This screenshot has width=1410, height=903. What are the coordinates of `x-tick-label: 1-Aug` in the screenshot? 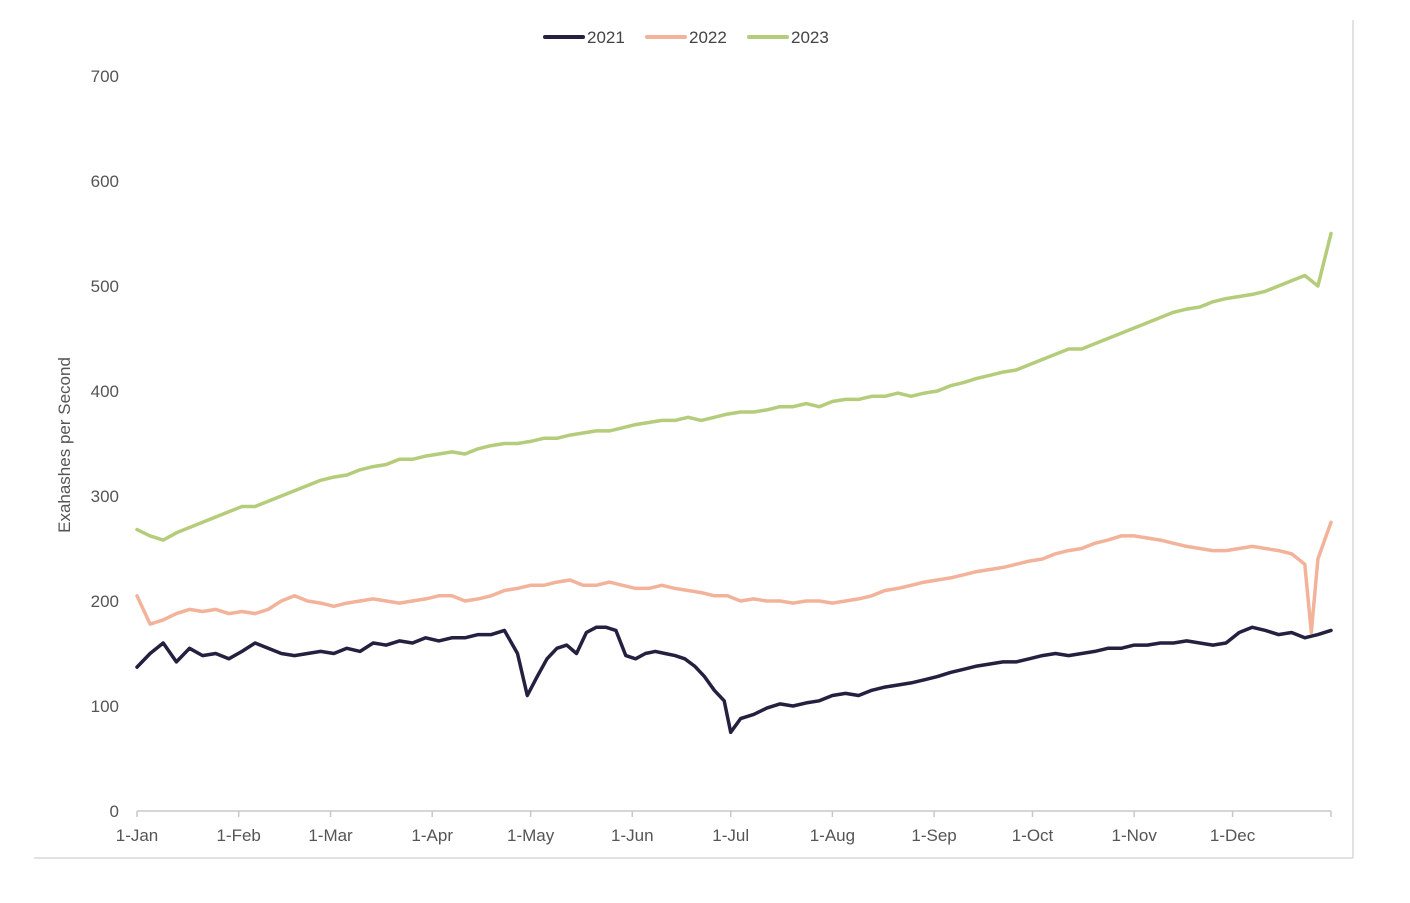 It's located at (832, 835).